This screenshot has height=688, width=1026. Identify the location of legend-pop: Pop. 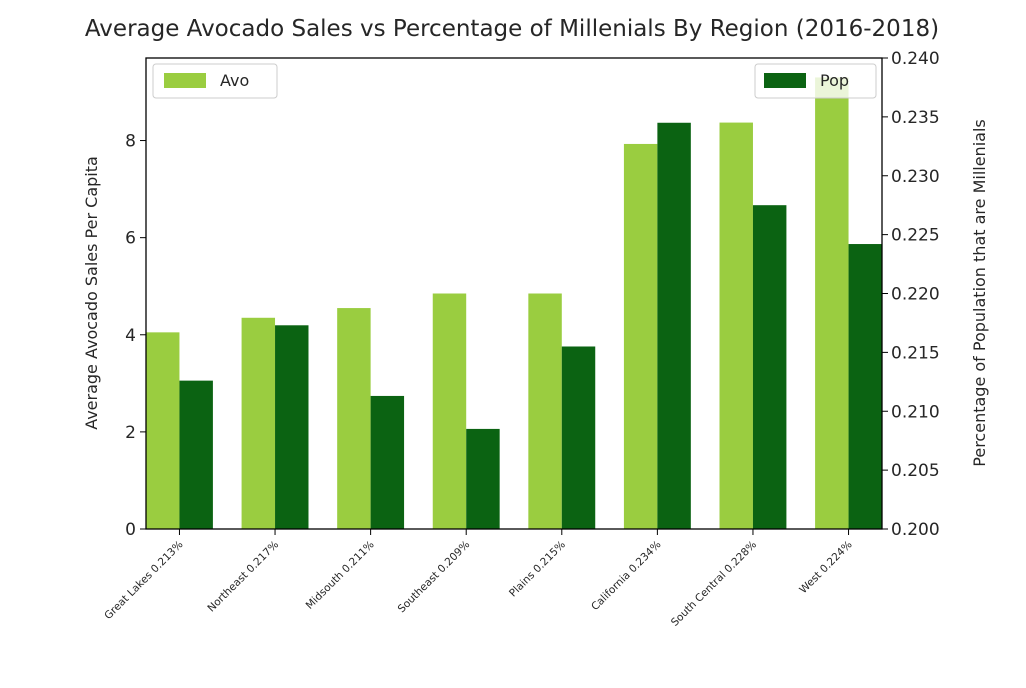
(815, 81).